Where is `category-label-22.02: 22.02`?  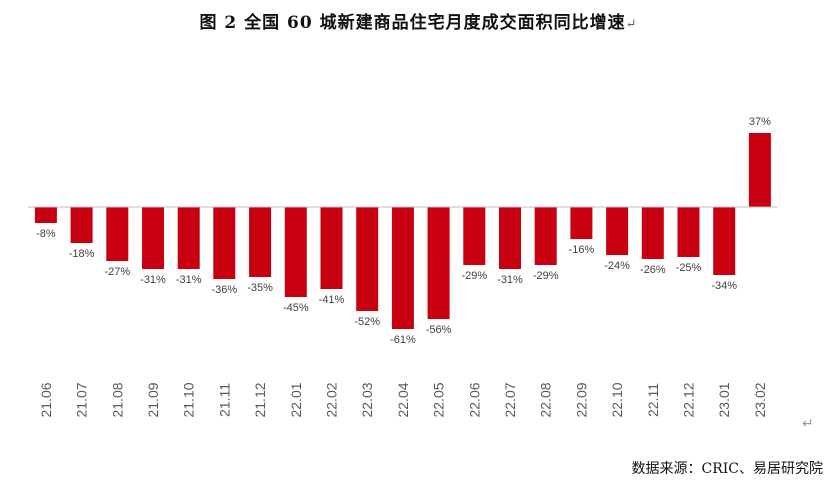
category-label-22.02: 22.02 is located at coordinates (332, 399).